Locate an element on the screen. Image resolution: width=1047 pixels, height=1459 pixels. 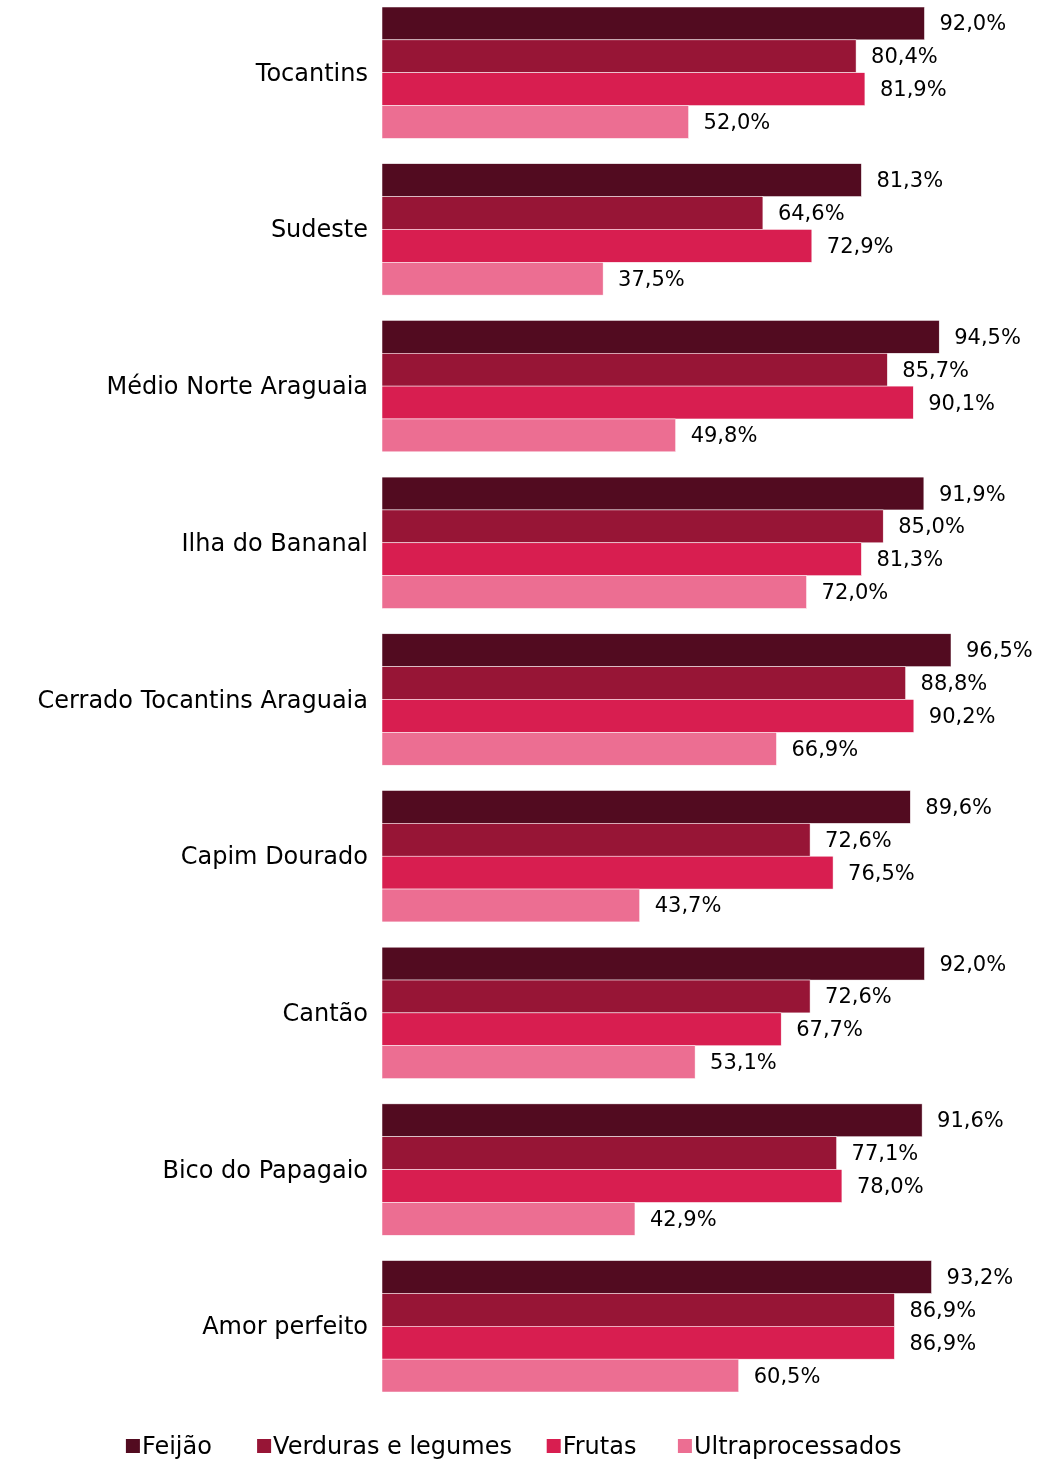
legend-label: Feijão is located at coordinates (176, 1445).